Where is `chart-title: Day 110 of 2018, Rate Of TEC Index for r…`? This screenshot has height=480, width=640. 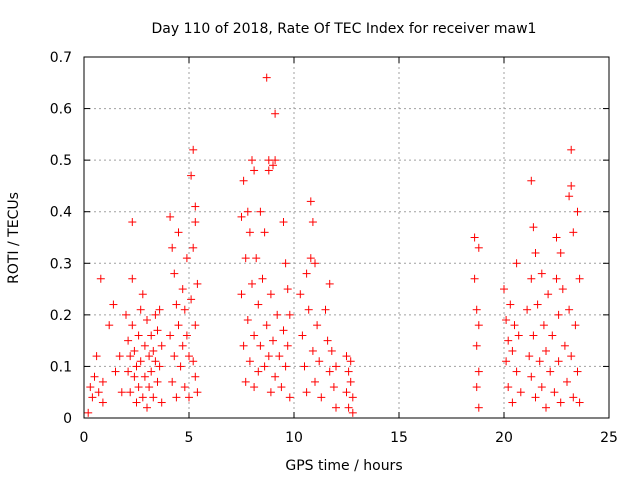
chart-title: Day 110 of 2018, Rate Of TEC Index for r… is located at coordinates (344, 29).